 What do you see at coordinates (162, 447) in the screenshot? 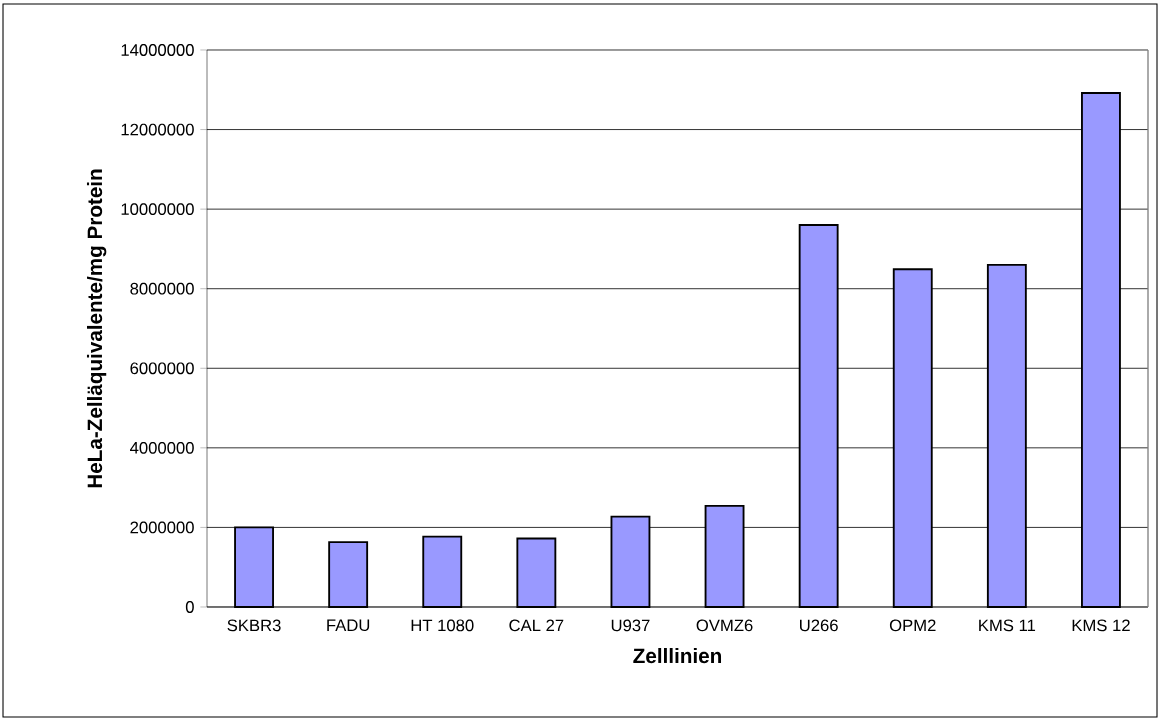
I see `y-tick-label: 4000000` at bounding box center [162, 447].